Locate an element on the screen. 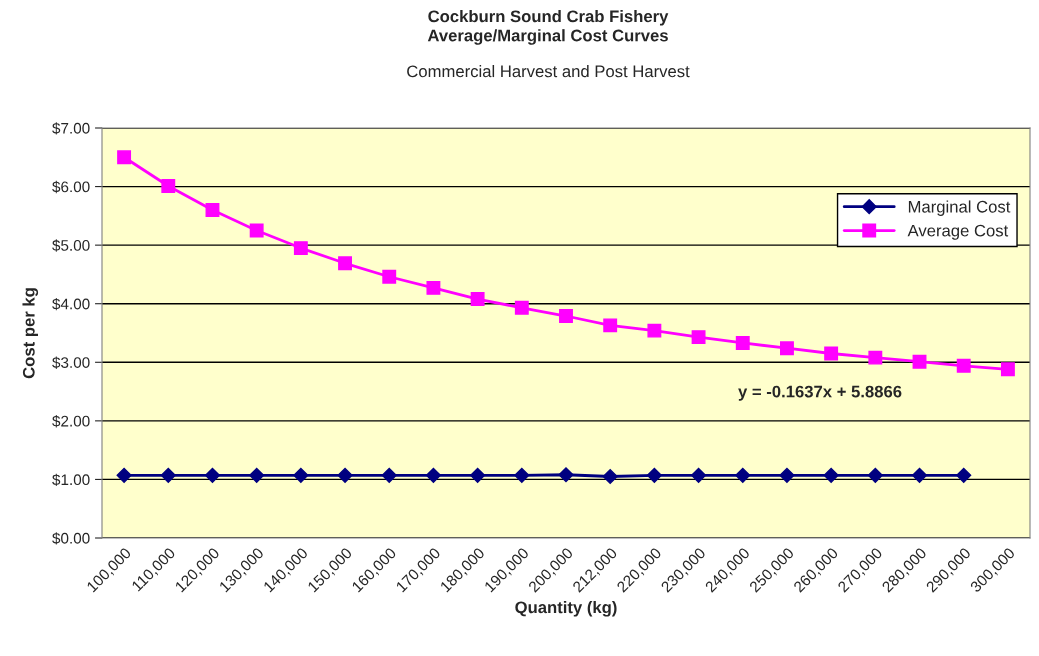 This screenshot has width=1039, height=656. x-axis-title: Quantity (kg) is located at coordinates (566, 609).